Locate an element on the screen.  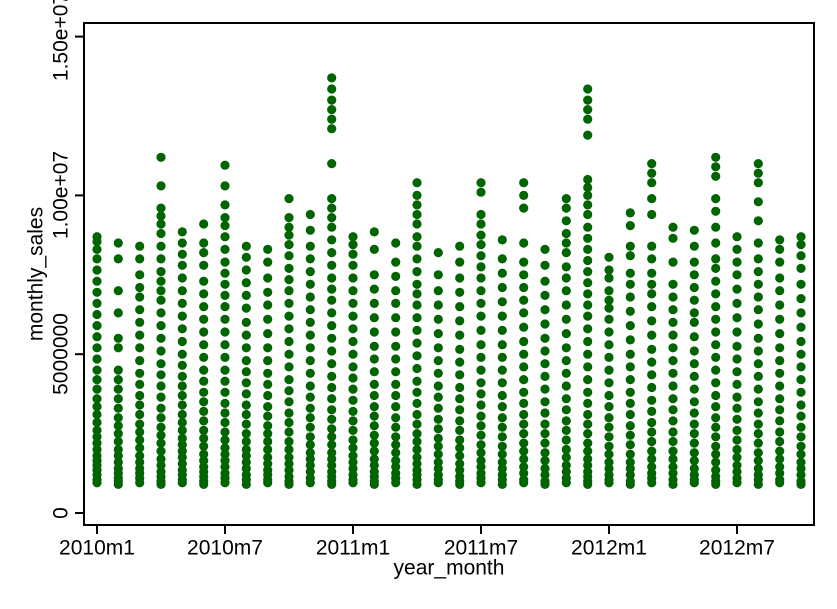
y-tick-label: 5000000 is located at coordinates (61, 354).